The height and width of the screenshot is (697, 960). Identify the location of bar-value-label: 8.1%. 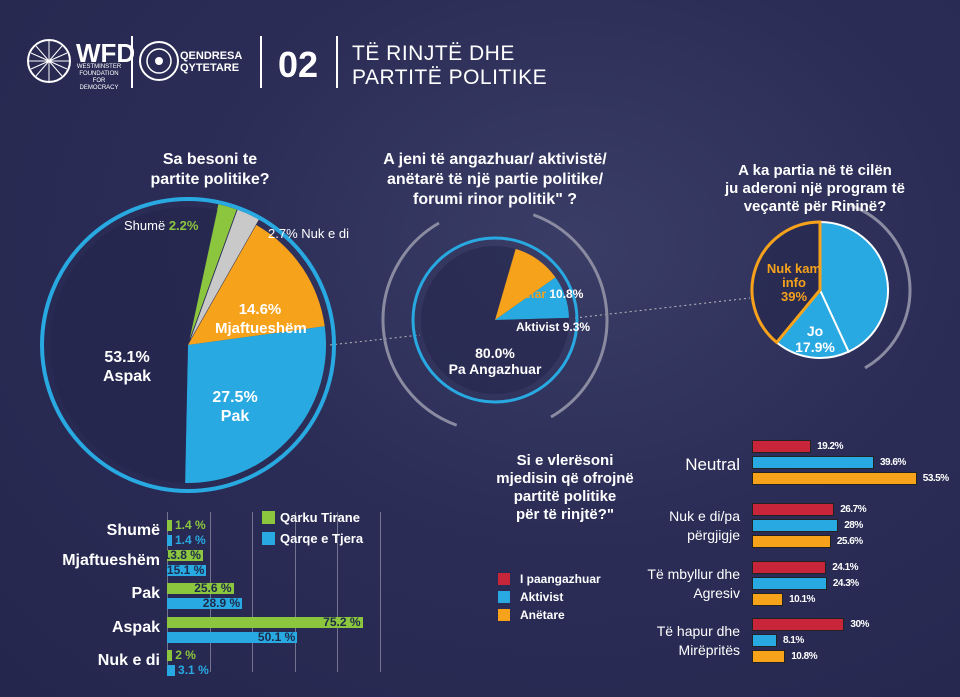
(793, 640).